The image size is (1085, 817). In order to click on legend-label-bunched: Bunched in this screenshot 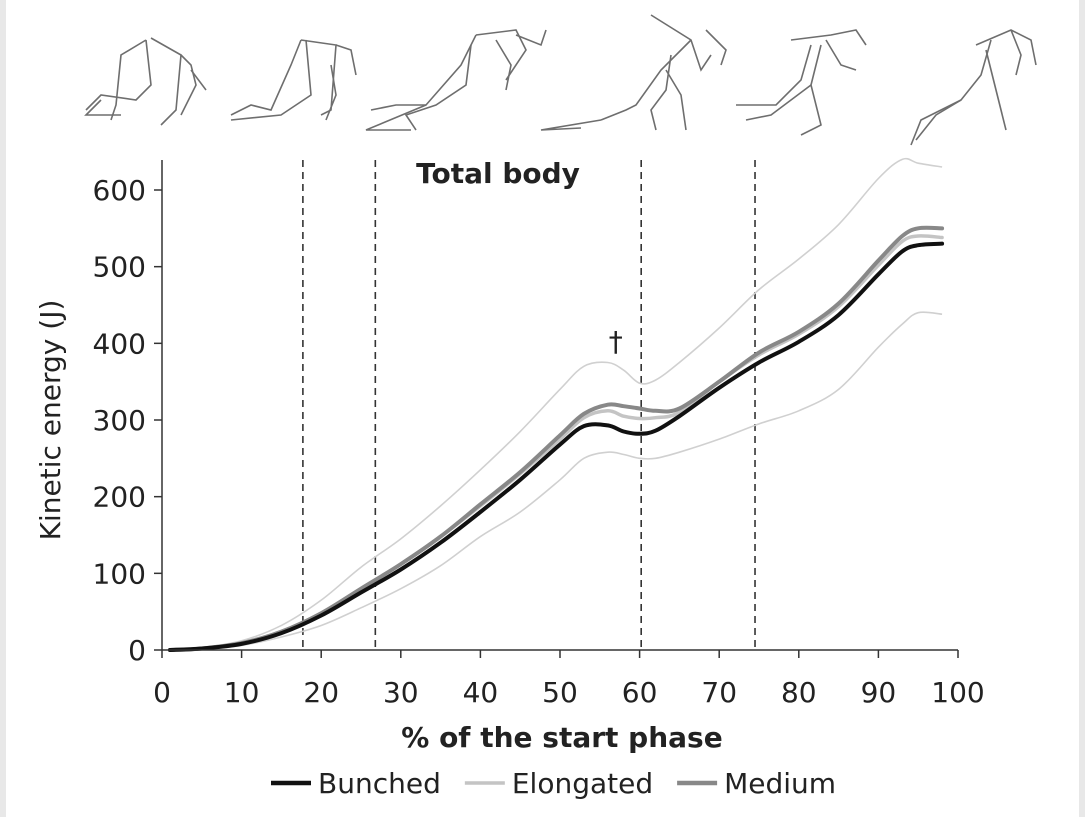, I will do `click(379, 783)`.